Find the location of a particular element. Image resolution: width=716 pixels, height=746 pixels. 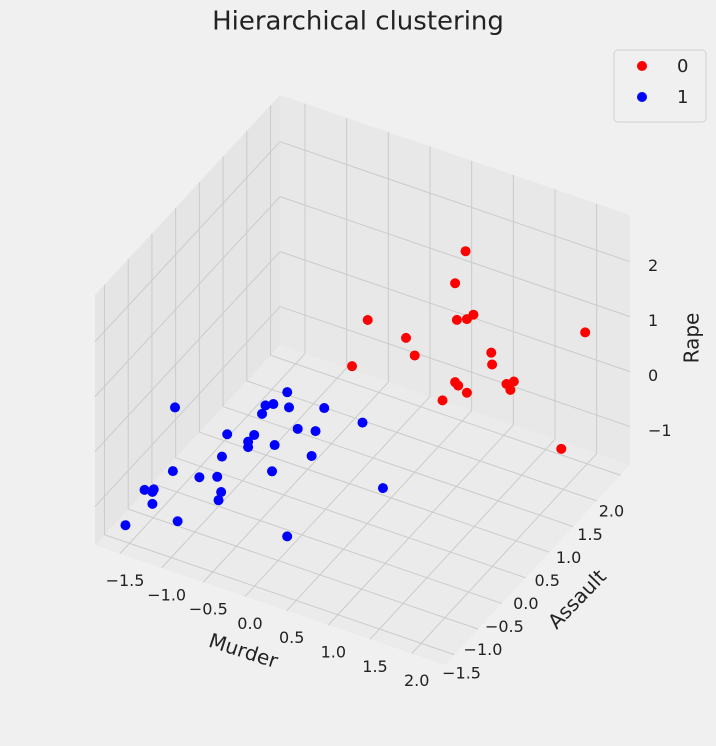

z-tick-label: 0 is located at coordinates (653, 375).